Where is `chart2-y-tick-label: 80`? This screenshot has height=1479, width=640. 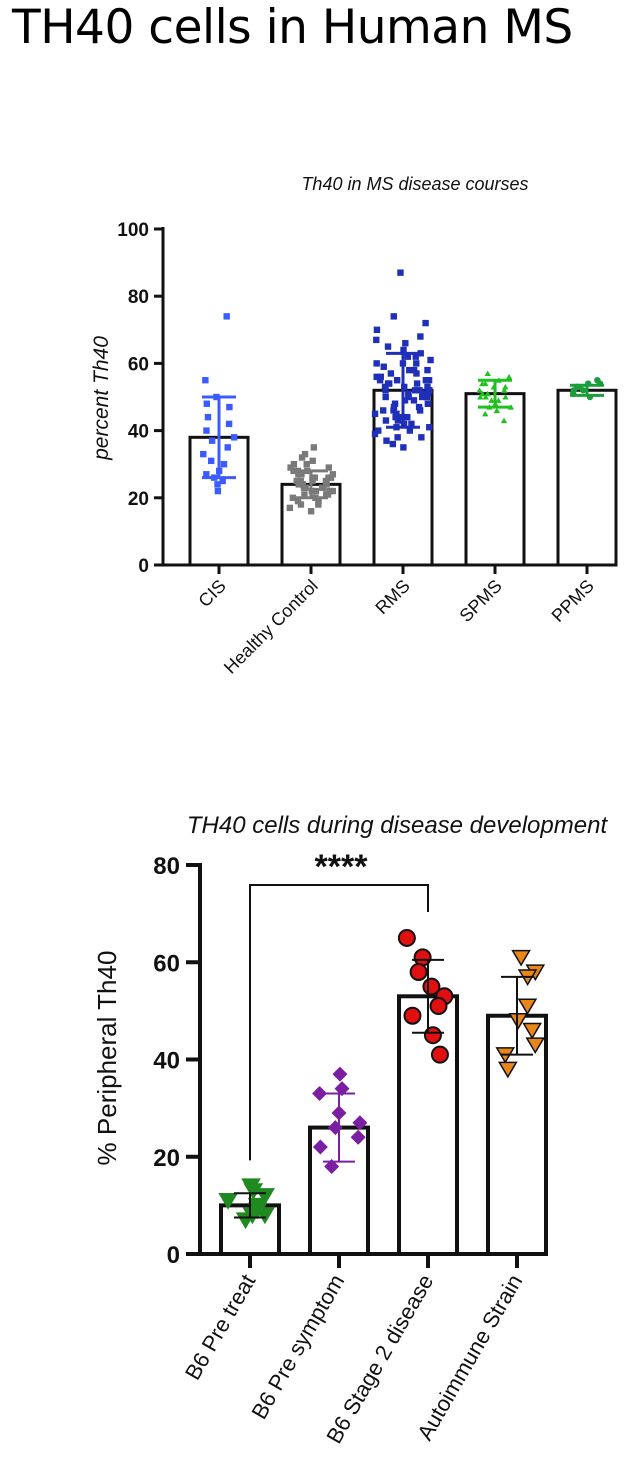
chart2-y-tick-label: 80 is located at coordinates (166, 866).